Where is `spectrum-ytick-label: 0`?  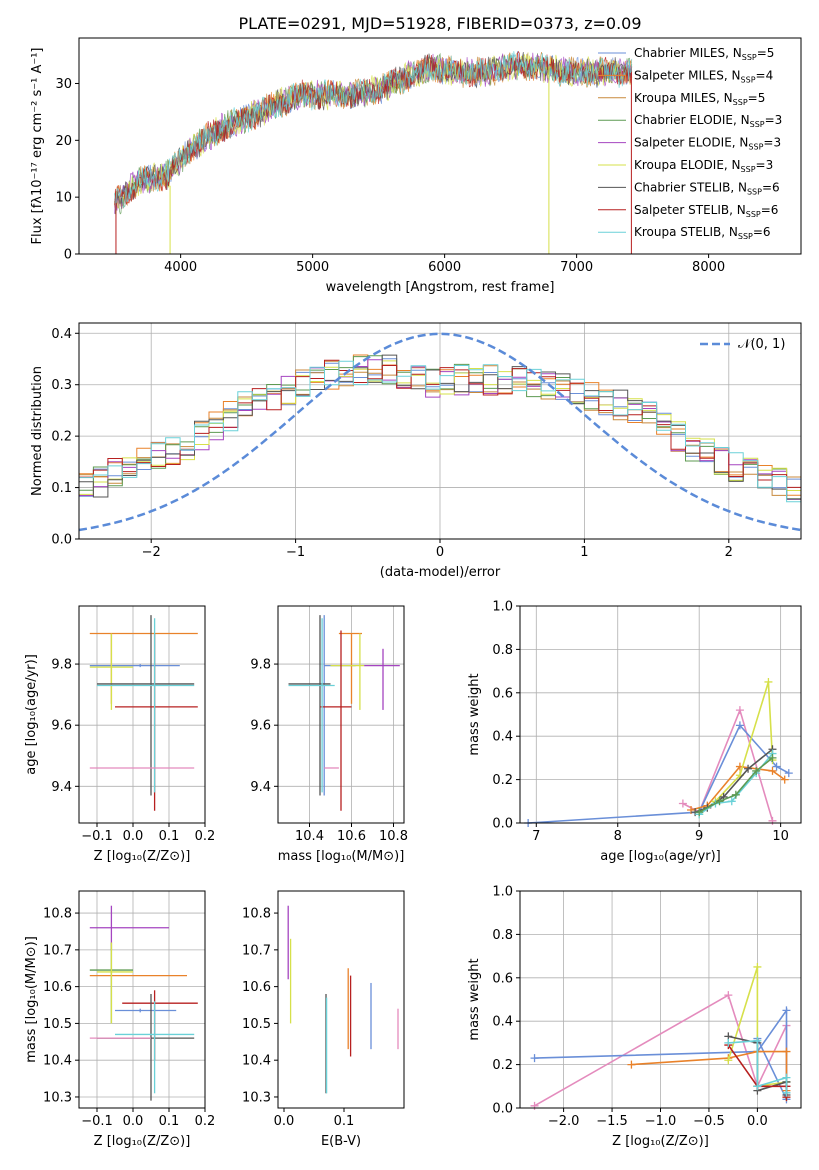 spectrum-ytick-label: 0 is located at coordinates (68, 255).